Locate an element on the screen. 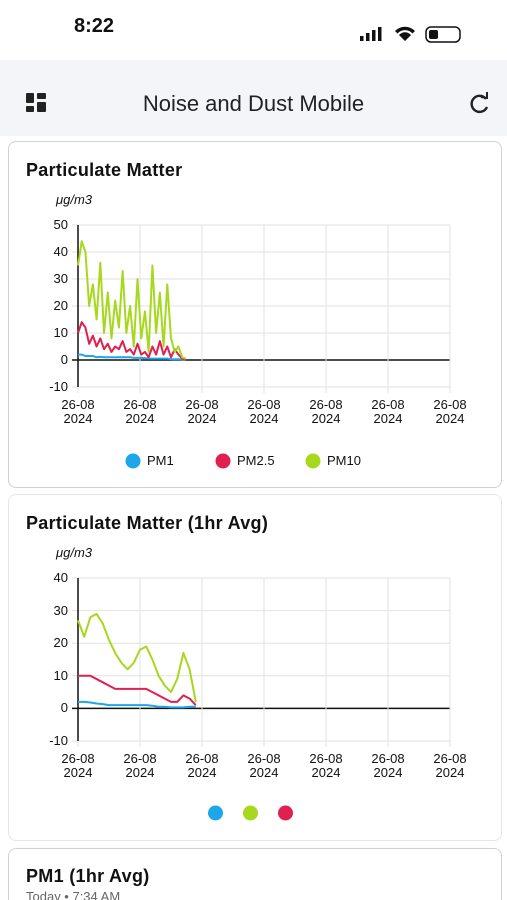 This screenshot has width=507, height=900. legend-label: PM1 is located at coordinates (160, 460).